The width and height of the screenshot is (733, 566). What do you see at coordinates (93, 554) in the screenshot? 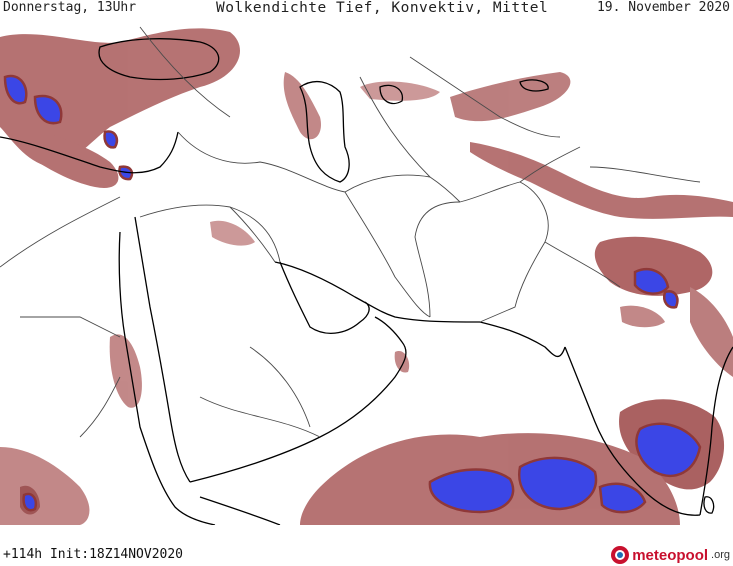
I see `model-run-info: +114h Init:18Z14NOV2020` at bounding box center [93, 554].